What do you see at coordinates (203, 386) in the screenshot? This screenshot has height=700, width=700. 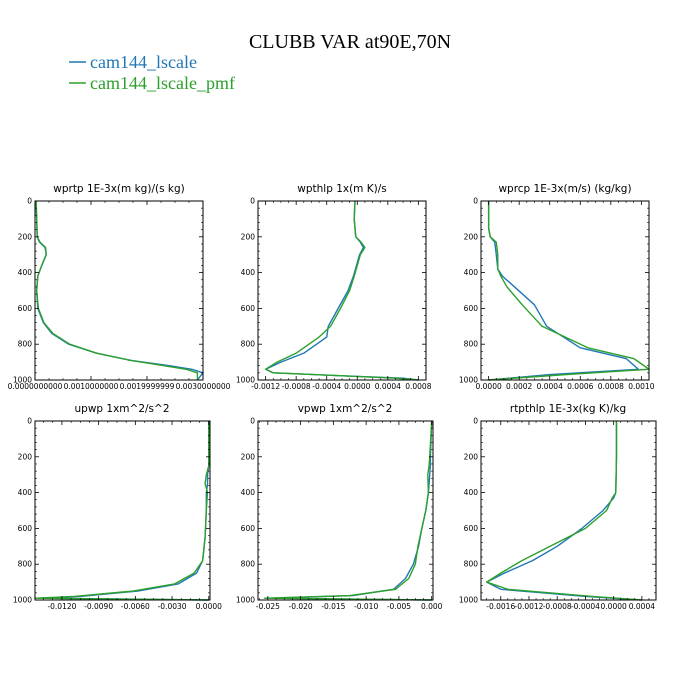 I see `x-tick-label: 0.0030000000` at bounding box center [203, 386].